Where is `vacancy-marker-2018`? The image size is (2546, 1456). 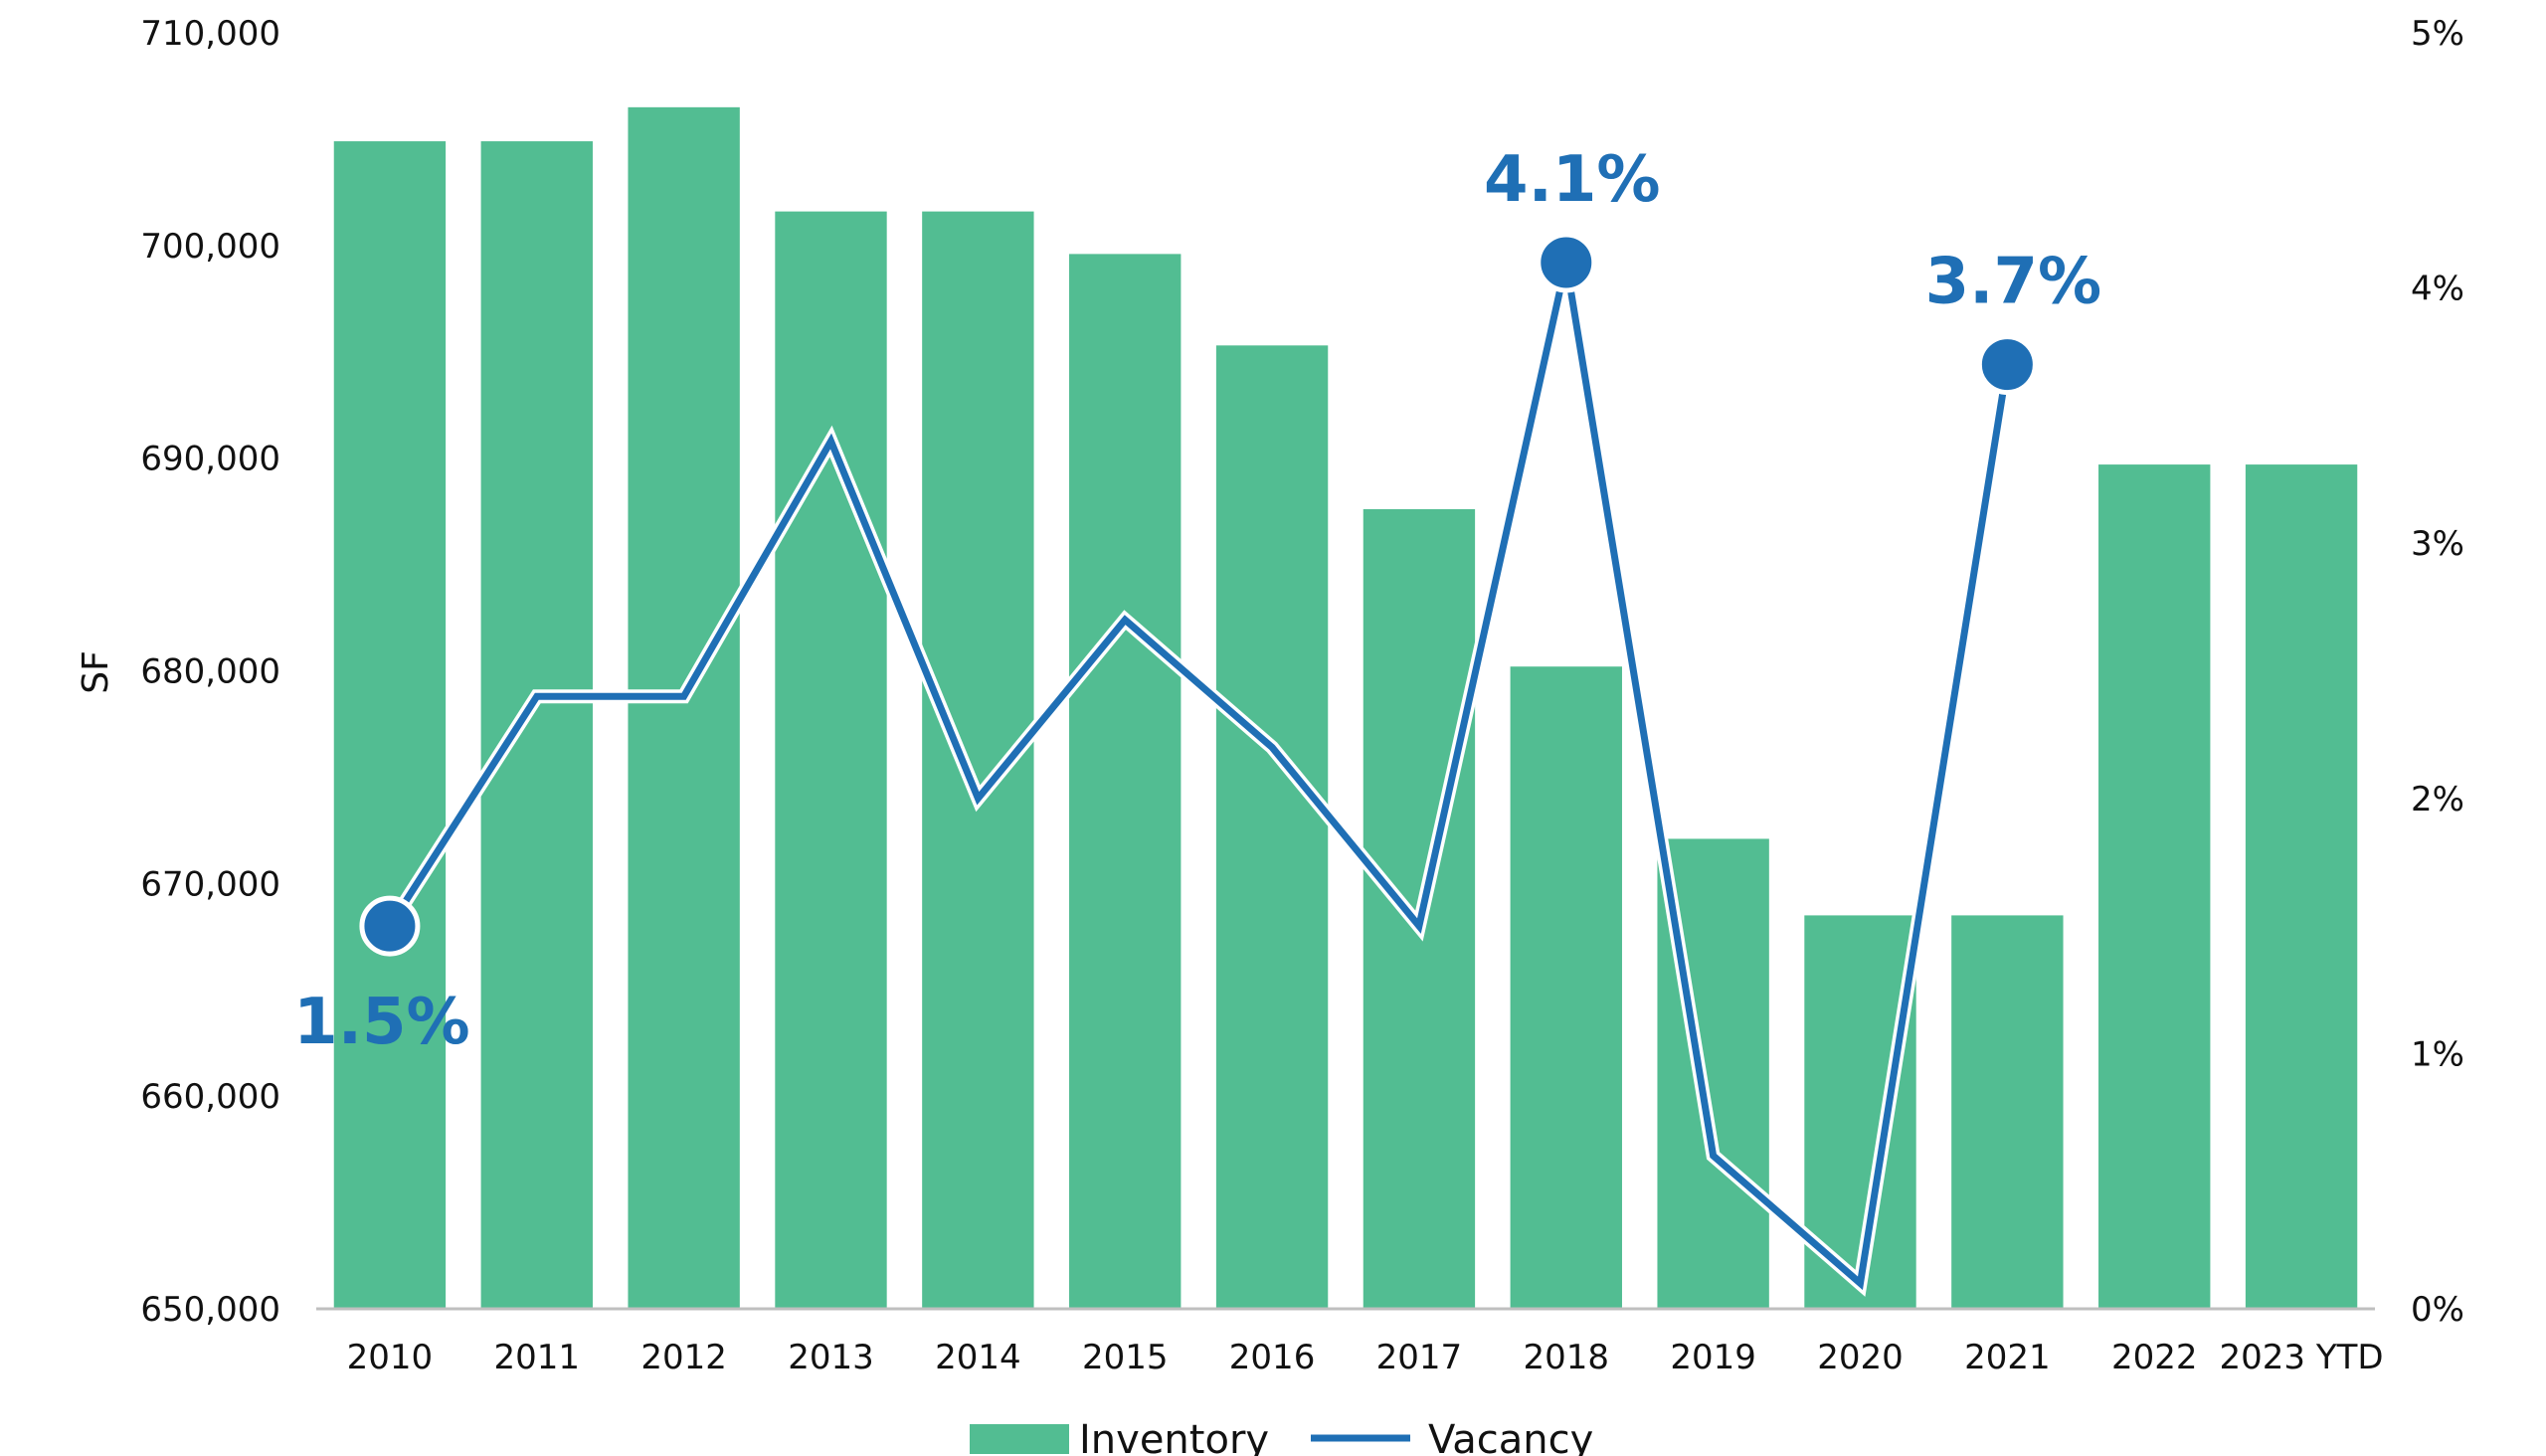
vacancy-marker-2018 is located at coordinates (1566, 262).